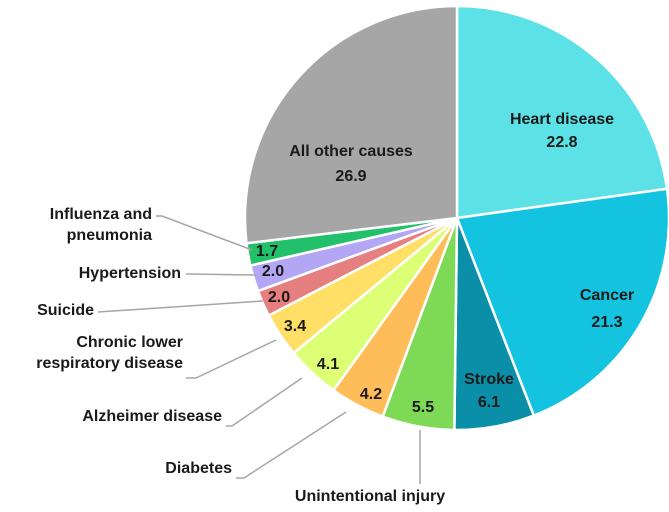  I want to click on value-label: 1.7, so click(267, 251).